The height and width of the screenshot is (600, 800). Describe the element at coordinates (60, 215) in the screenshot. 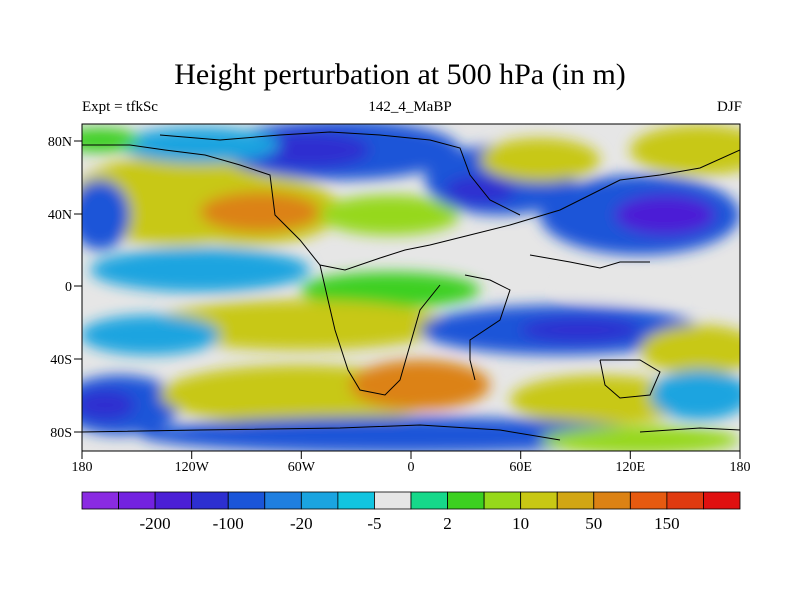

I see `y-tick-label: 40N` at that location.